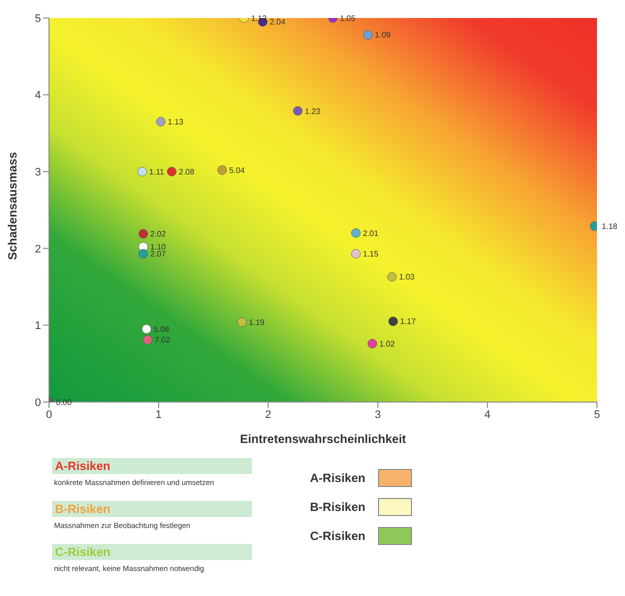  What do you see at coordinates (158, 234) in the screenshot?
I see `annotation: 2.02` at bounding box center [158, 234].